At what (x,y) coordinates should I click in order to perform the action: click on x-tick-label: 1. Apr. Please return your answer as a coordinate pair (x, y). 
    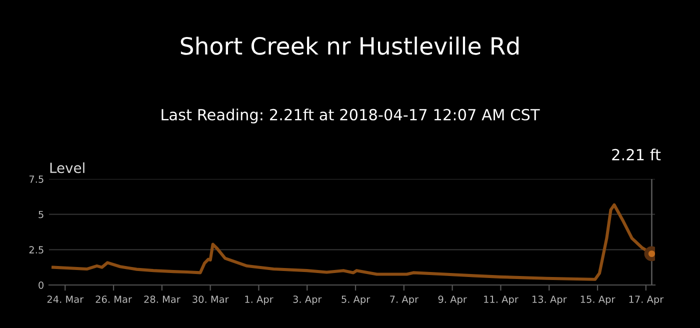
    Looking at the image, I should click on (259, 300).